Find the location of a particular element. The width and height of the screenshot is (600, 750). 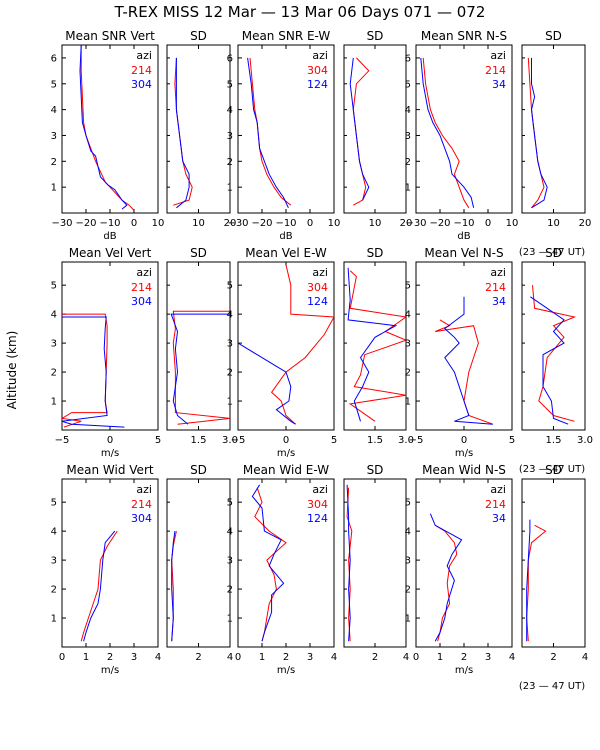

panel-snr-vert-sd: SD 10 20 is located at coordinates (201, 129).